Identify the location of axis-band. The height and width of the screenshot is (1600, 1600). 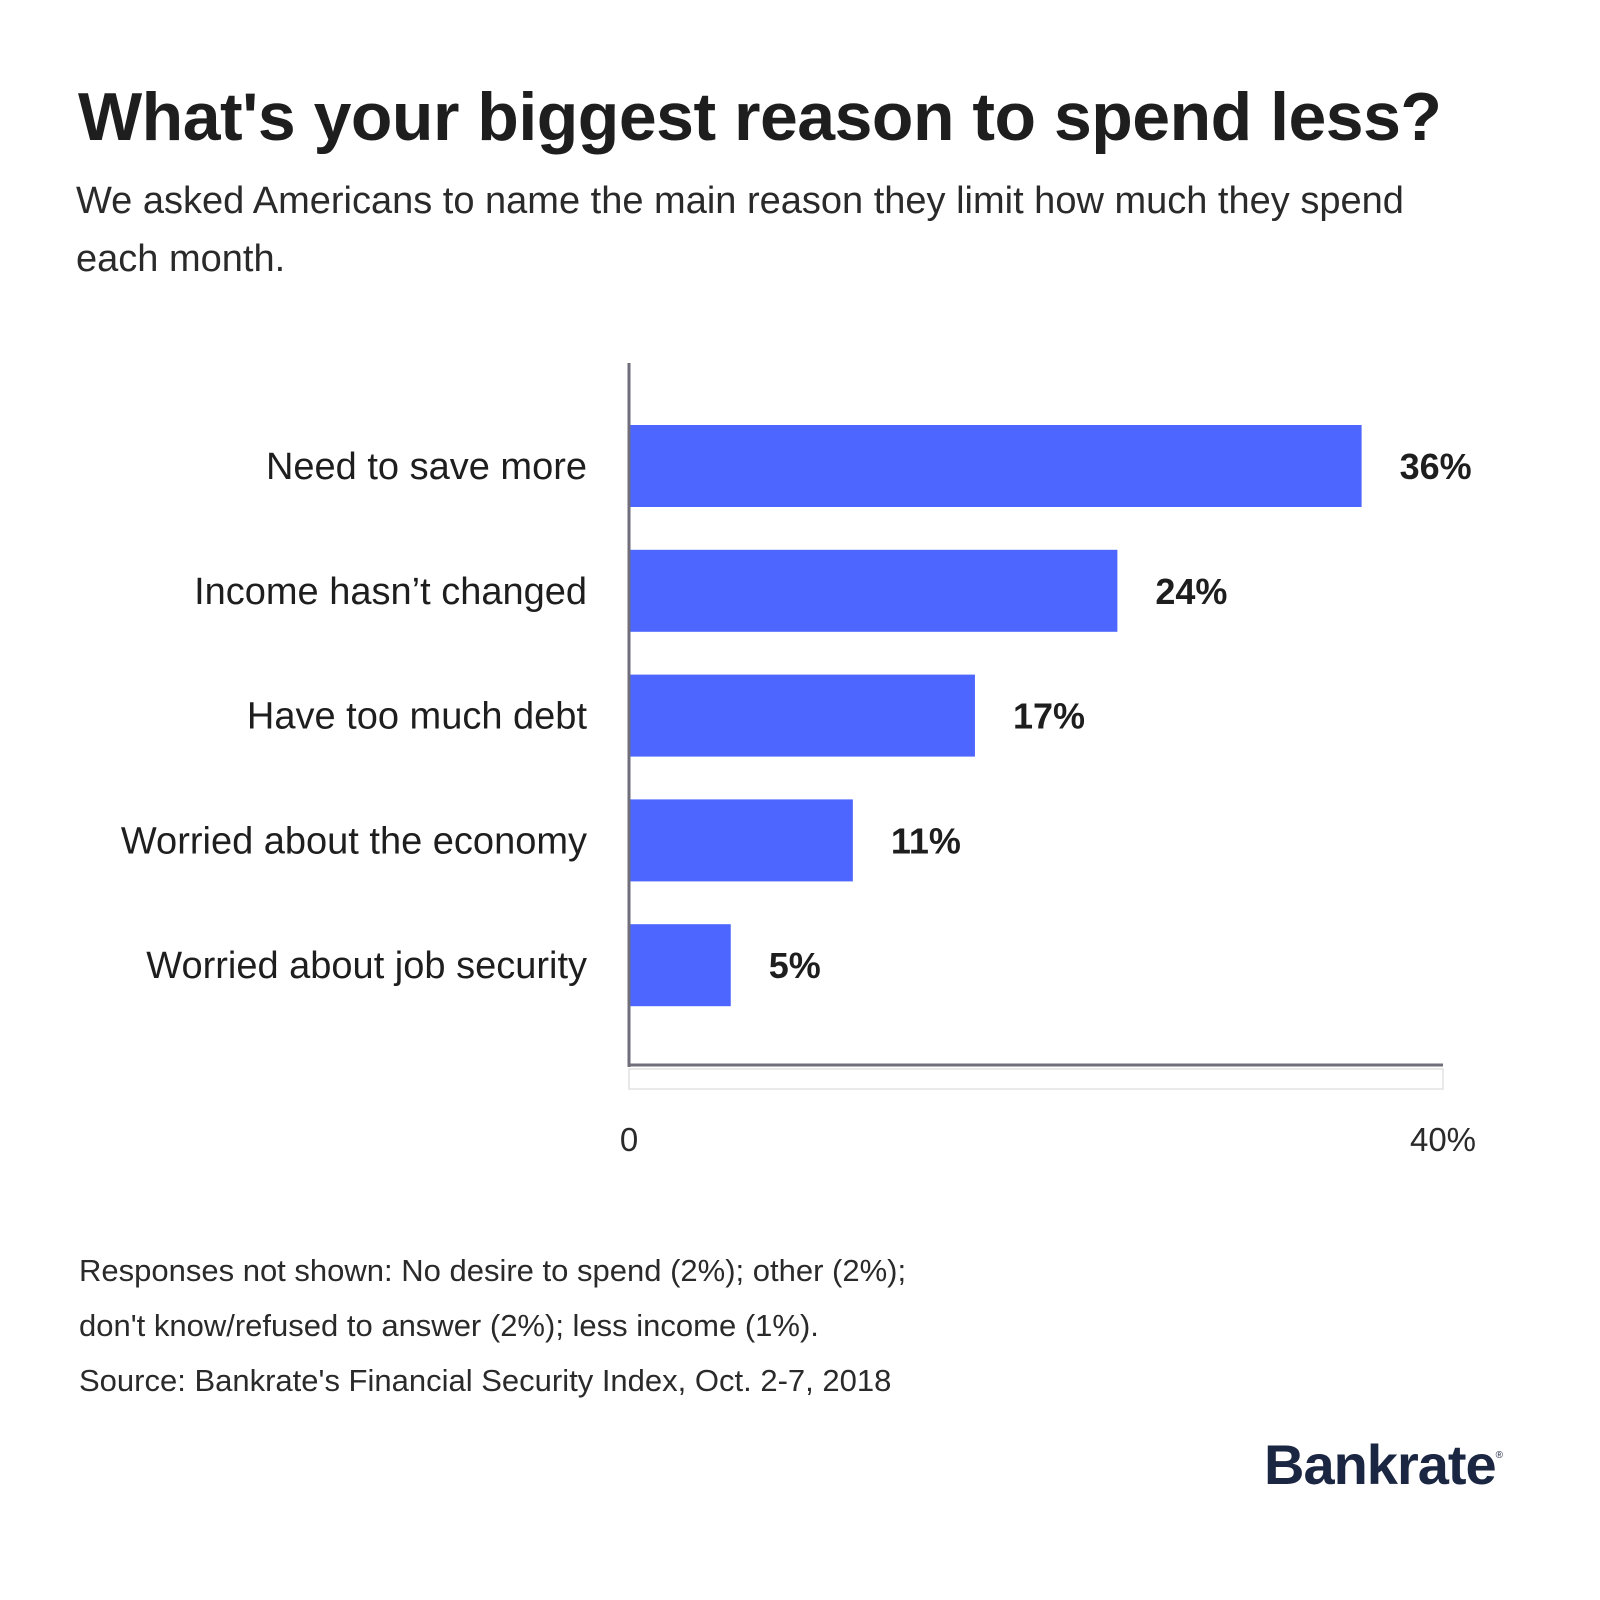
(1036, 1079).